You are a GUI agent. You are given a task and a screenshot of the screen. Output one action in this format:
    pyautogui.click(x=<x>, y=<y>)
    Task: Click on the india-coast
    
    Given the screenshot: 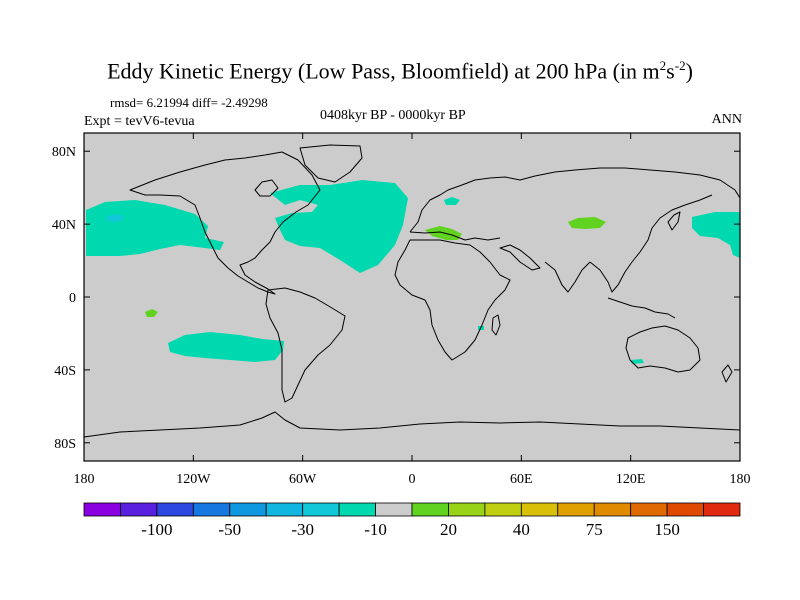 What is the action you would take?
    pyautogui.click(x=567, y=277)
    